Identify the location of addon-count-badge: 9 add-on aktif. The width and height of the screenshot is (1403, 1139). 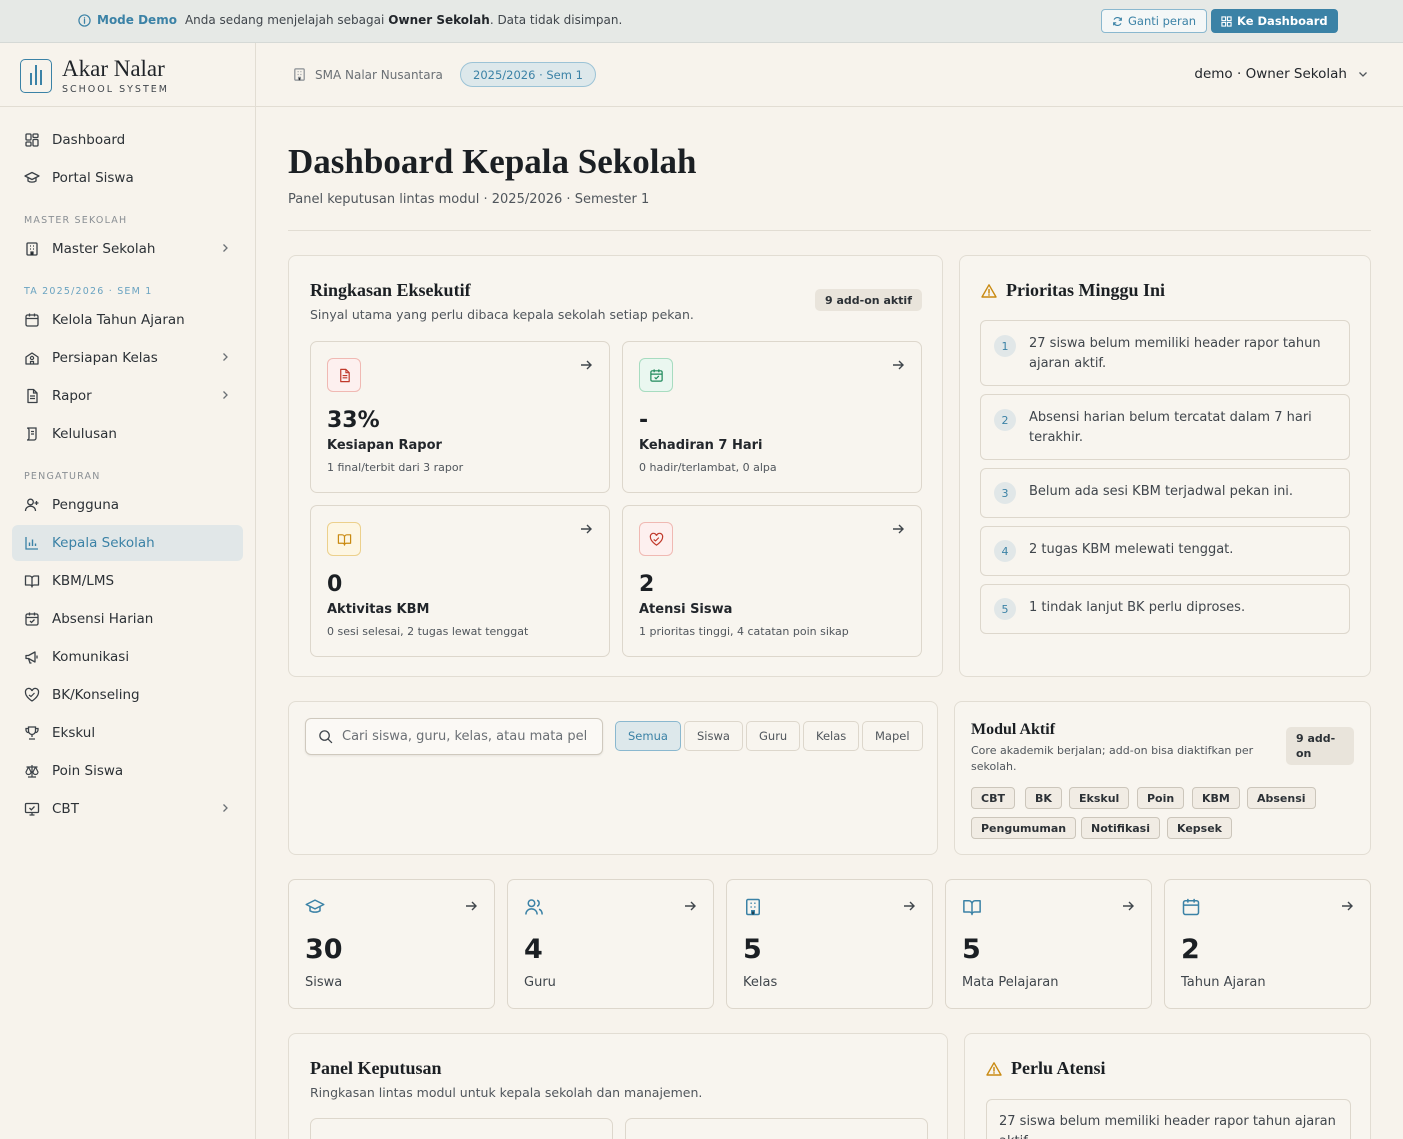
(868, 300).